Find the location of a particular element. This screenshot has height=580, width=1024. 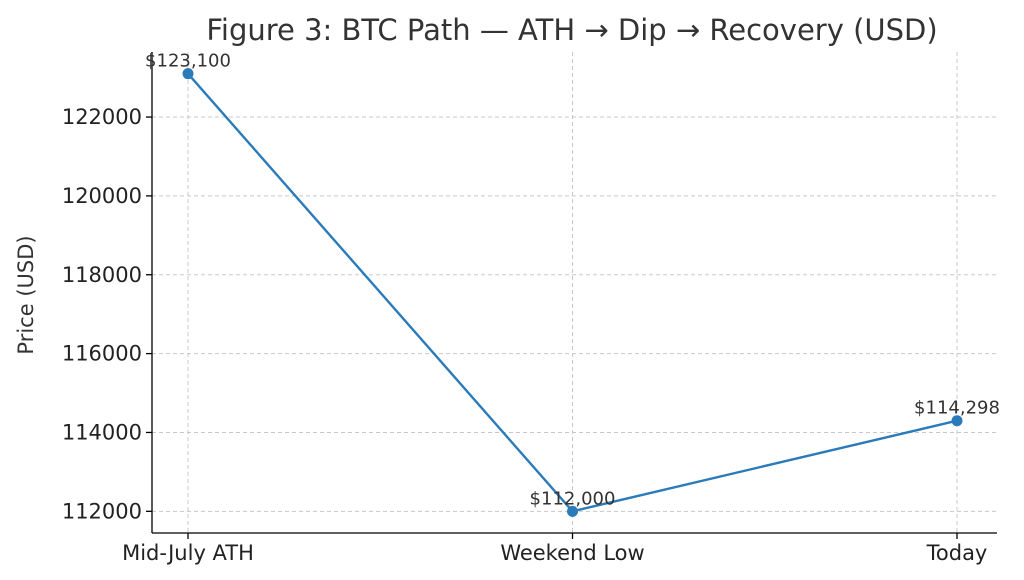

y-tick-label: 114000 is located at coordinates (102, 432).